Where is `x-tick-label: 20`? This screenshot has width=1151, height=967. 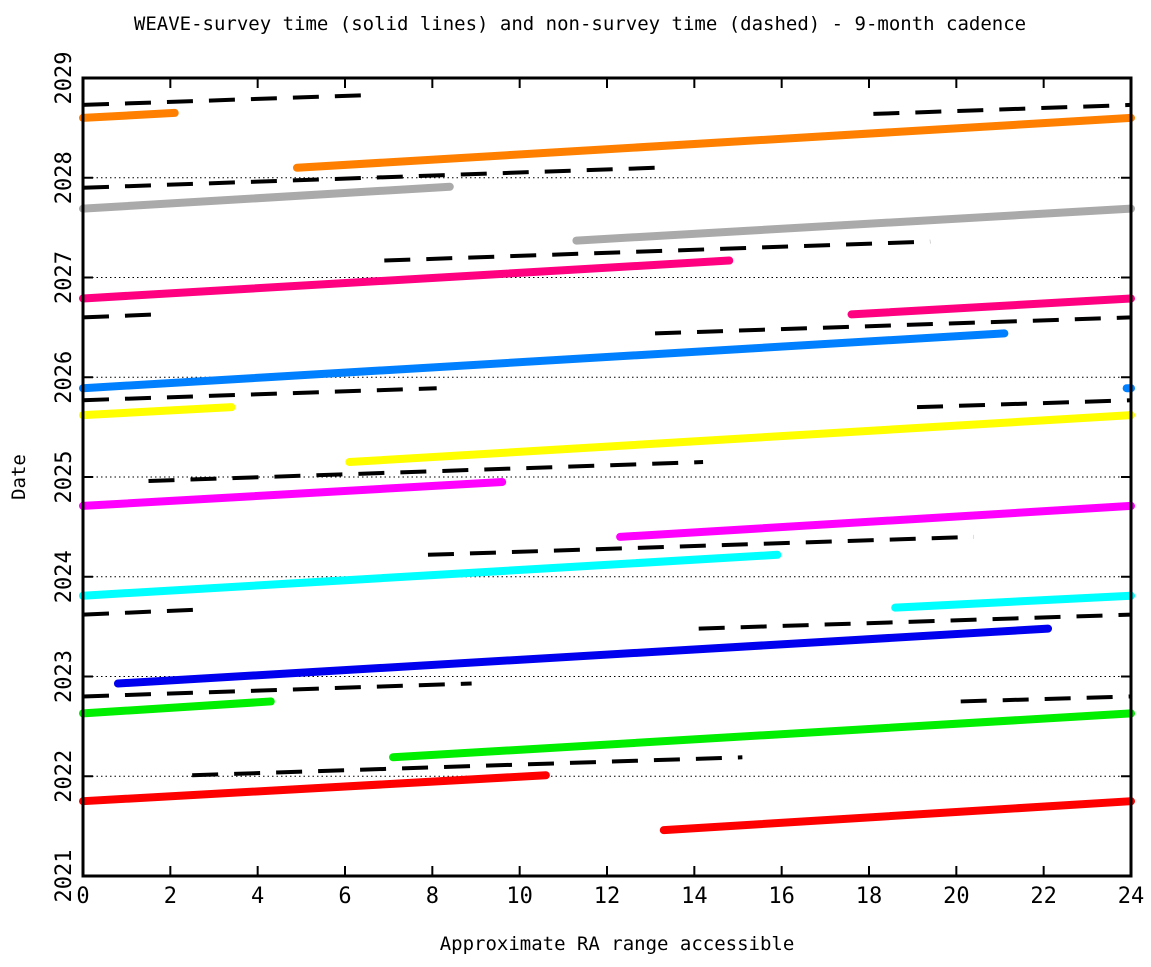
x-tick-label: 20 is located at coordinates (956, 896).